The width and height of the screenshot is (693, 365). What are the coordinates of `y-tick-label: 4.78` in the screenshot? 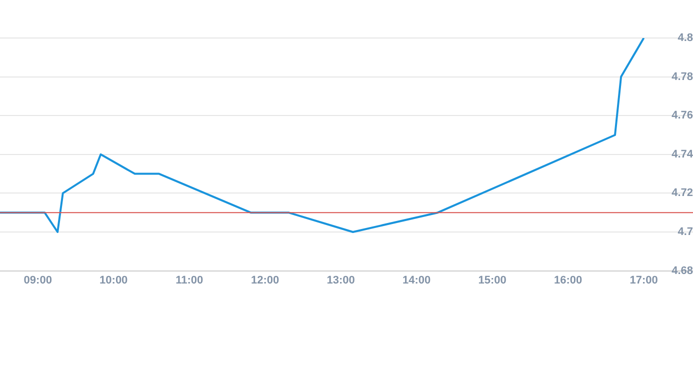 It's located at (682, 76).